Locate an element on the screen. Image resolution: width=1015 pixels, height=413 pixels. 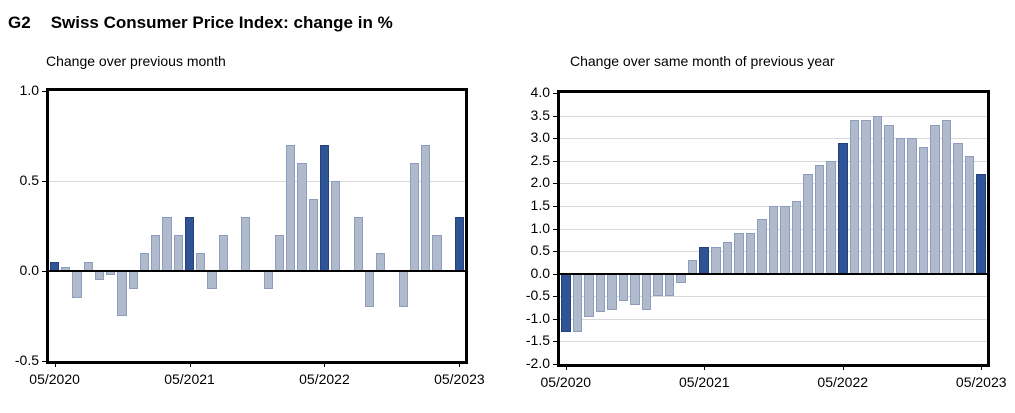
figure-title: Swiss Consumer Price Index: change in % is located at coordinates (221, 22).